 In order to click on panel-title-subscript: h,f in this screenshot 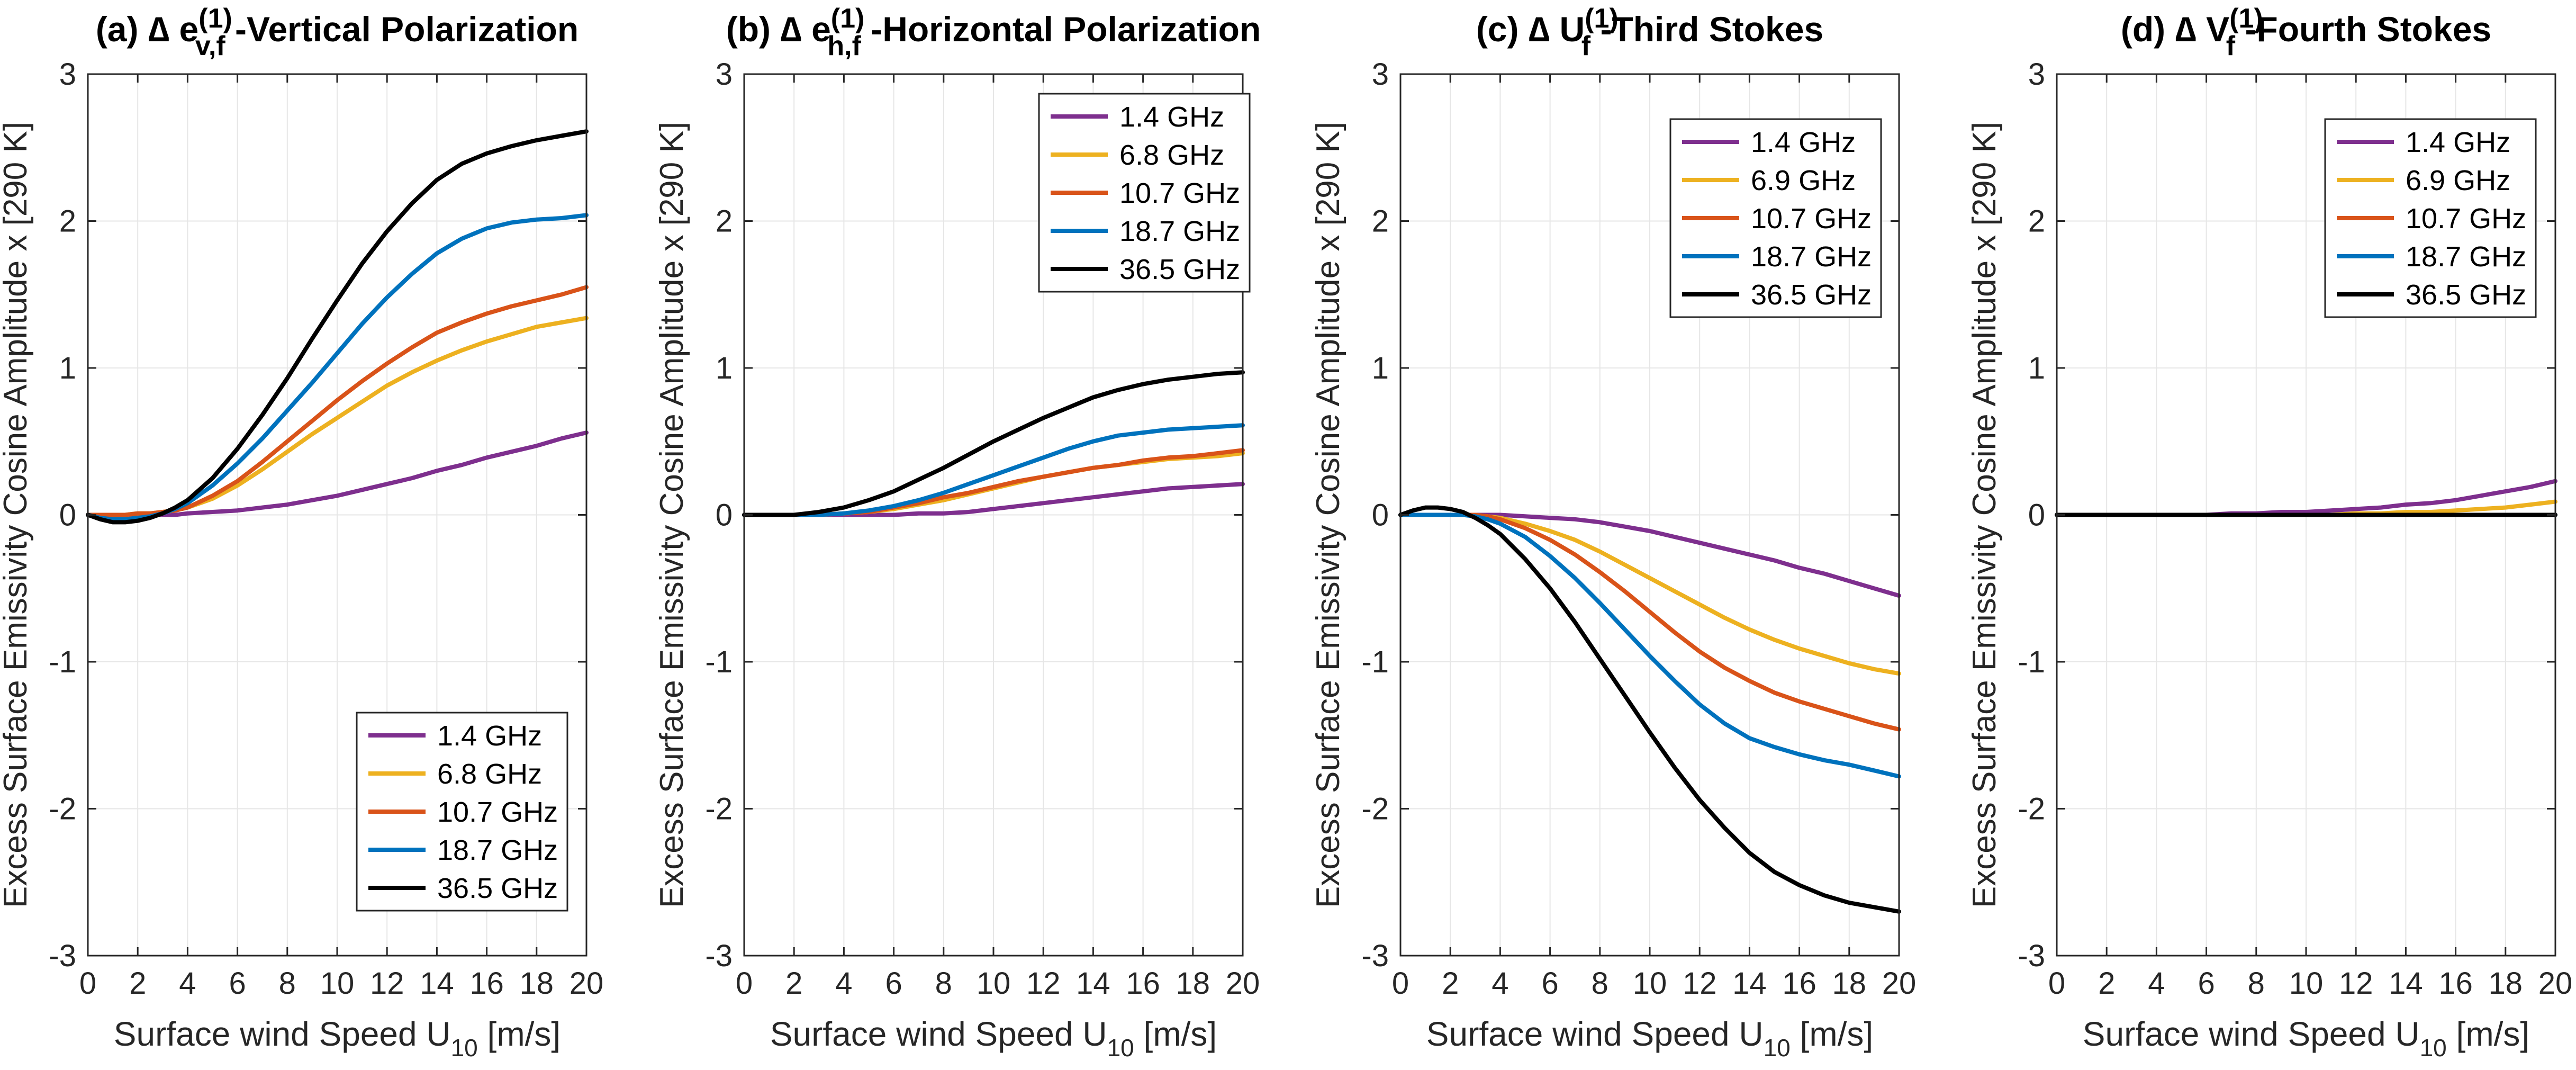, I will do `click(844, 46)`.